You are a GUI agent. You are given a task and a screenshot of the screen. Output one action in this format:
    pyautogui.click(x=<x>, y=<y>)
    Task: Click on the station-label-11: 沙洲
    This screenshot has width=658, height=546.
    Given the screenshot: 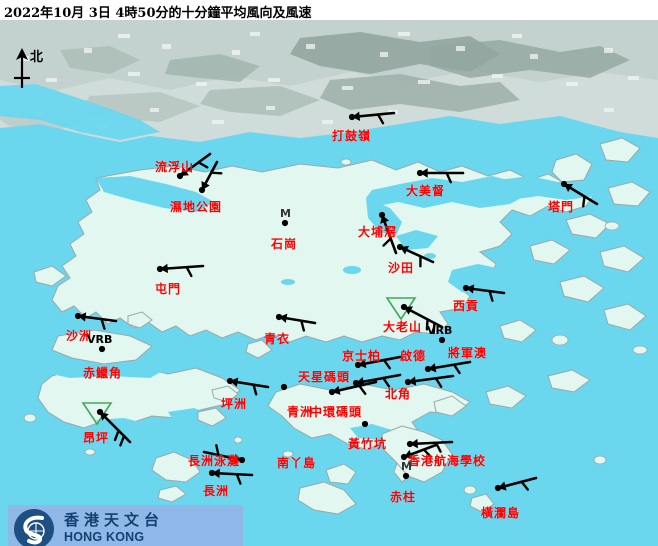 What is the action you would take?
    pyautogui.click(x=79, y=336)
    